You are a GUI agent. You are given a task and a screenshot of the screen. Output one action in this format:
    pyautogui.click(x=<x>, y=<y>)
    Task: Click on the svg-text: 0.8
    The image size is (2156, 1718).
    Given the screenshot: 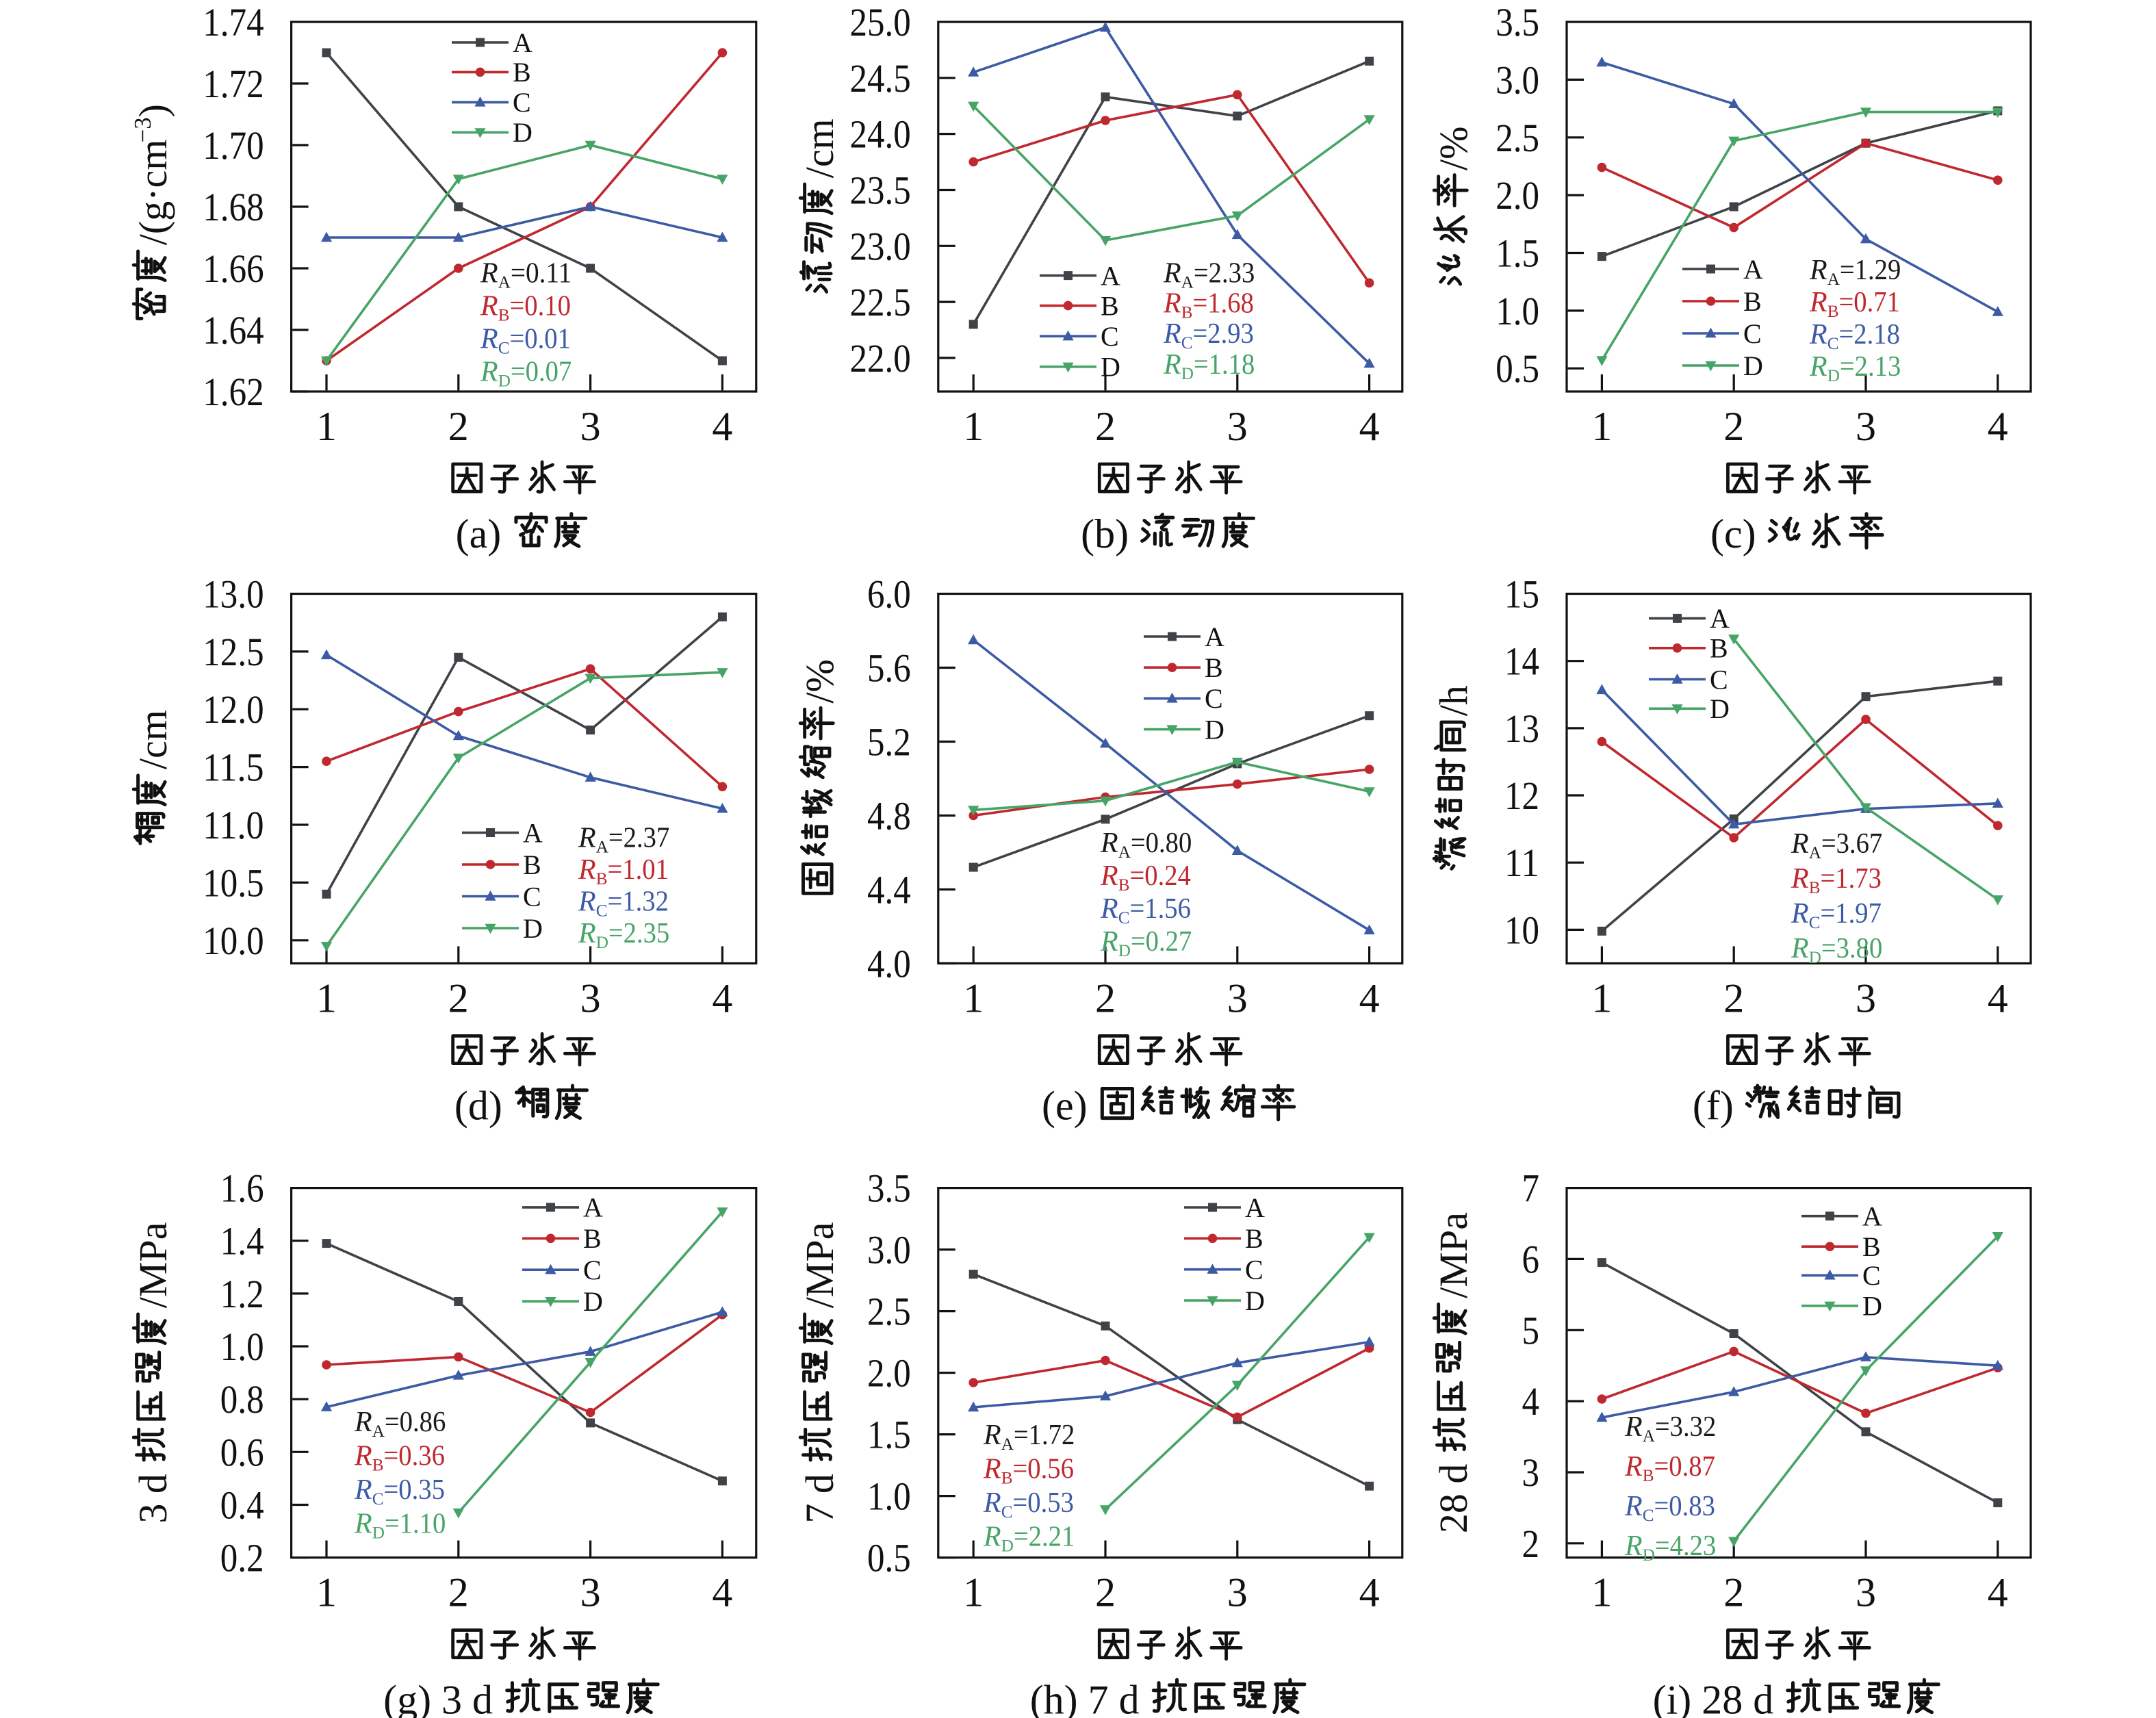 What is the action you would take?
    pyautogui.click(x=242, y=1399)
    